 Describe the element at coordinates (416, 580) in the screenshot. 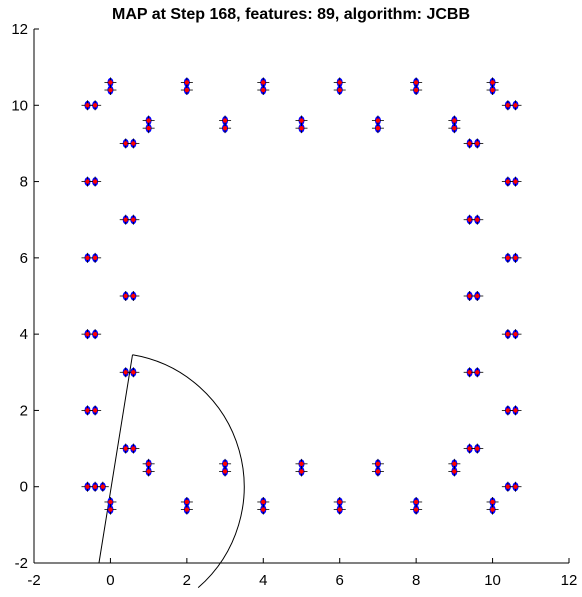

I see `x-tick-label: 8` at that location.